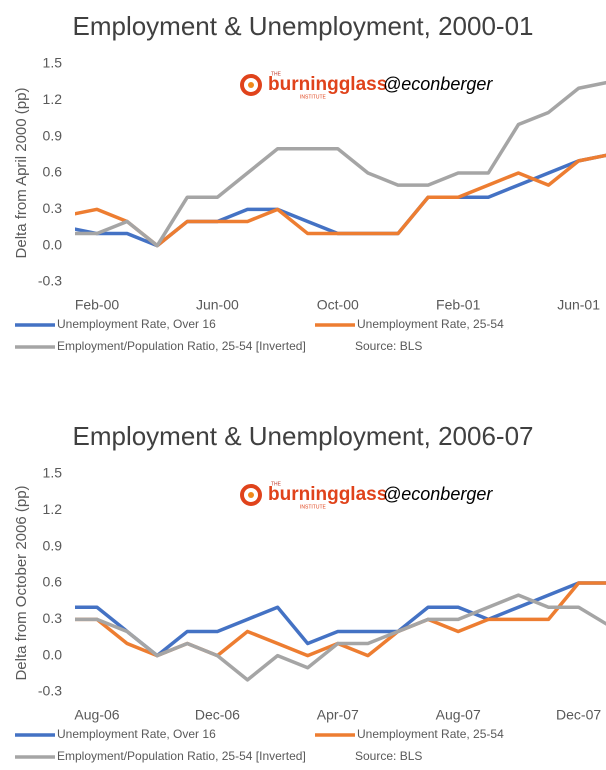 The width and height of the screenshot is (606, 770). What do you see at coordinates (21, 173) in the screenshot?
I see `y-axis-label: Delta from April 2000 (pp)` at bounding box center [21, 173].